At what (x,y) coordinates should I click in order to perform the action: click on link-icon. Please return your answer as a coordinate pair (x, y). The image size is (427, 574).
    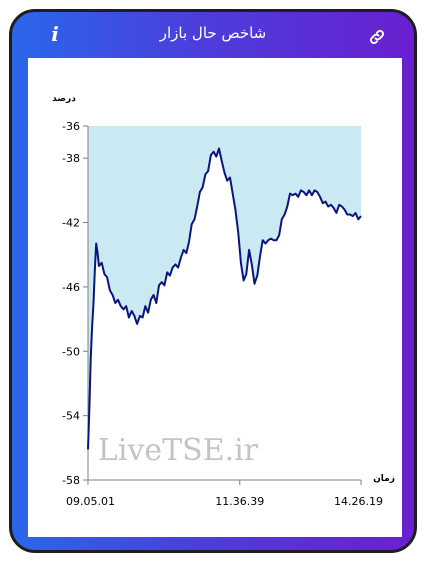
    Looking at the image, I should click on (377, 37).